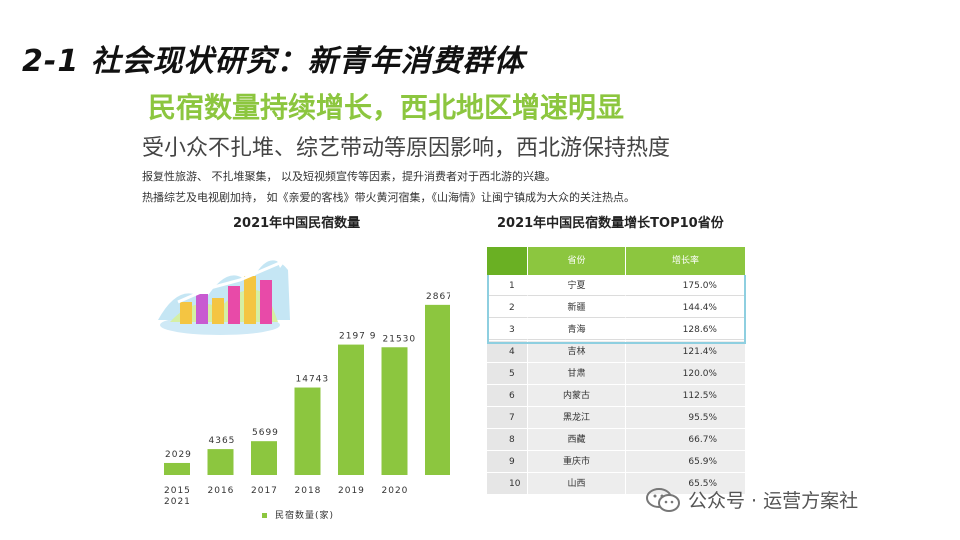 The width and height of the screenshot is (960, 540). What do you see at coordinates (663, 499) in the screenshot?
I see `wechat-icon` at bounding box center [663, 499].